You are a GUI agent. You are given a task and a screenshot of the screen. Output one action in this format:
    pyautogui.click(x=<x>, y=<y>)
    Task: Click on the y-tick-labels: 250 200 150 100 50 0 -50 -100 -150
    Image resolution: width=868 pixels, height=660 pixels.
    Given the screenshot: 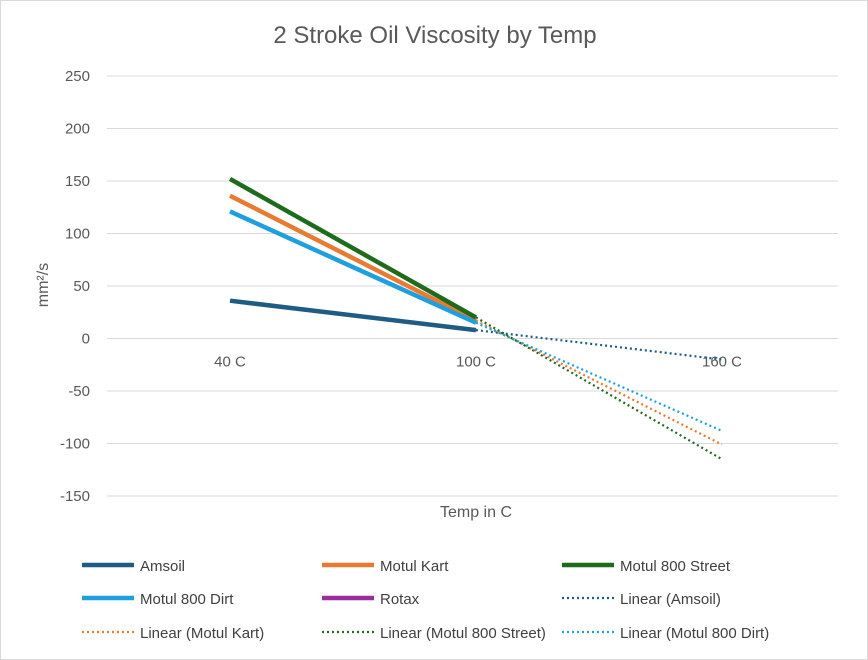 What is the action you would take?
    pyautogui.click(x=75, y=286)
    